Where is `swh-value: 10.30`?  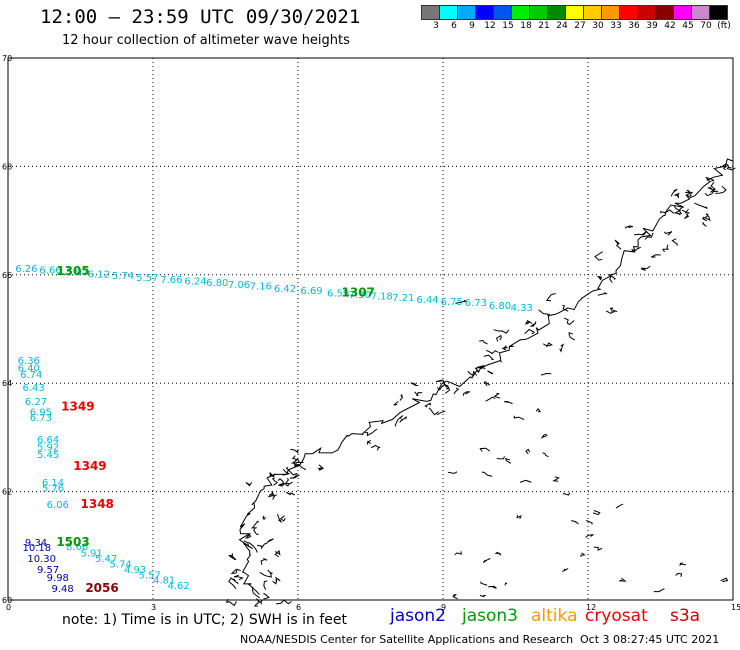 swh-value: 10.30 is located at coordinates (41, 559).